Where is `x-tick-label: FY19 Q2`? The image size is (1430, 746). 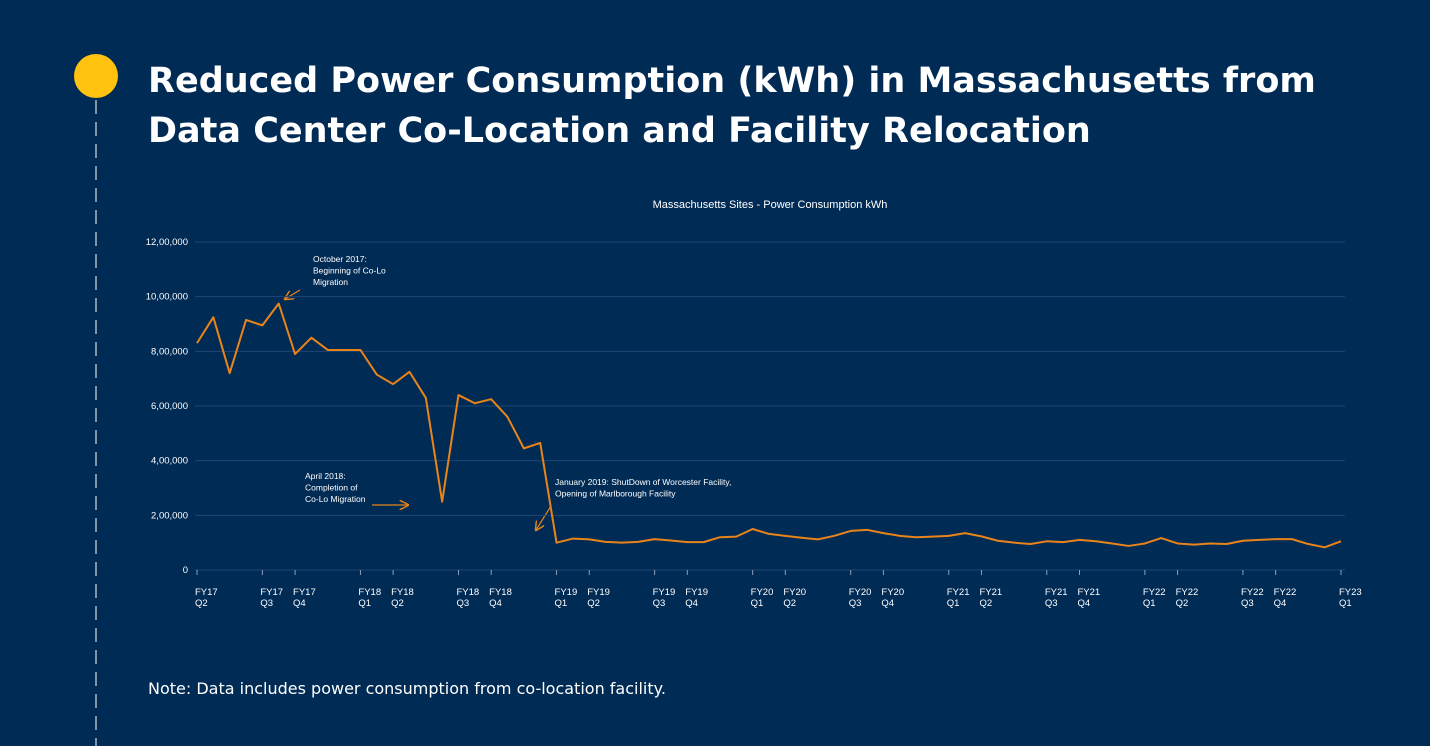 x-tick-label: FY19 Q2 is located at coordinates (598, 598).